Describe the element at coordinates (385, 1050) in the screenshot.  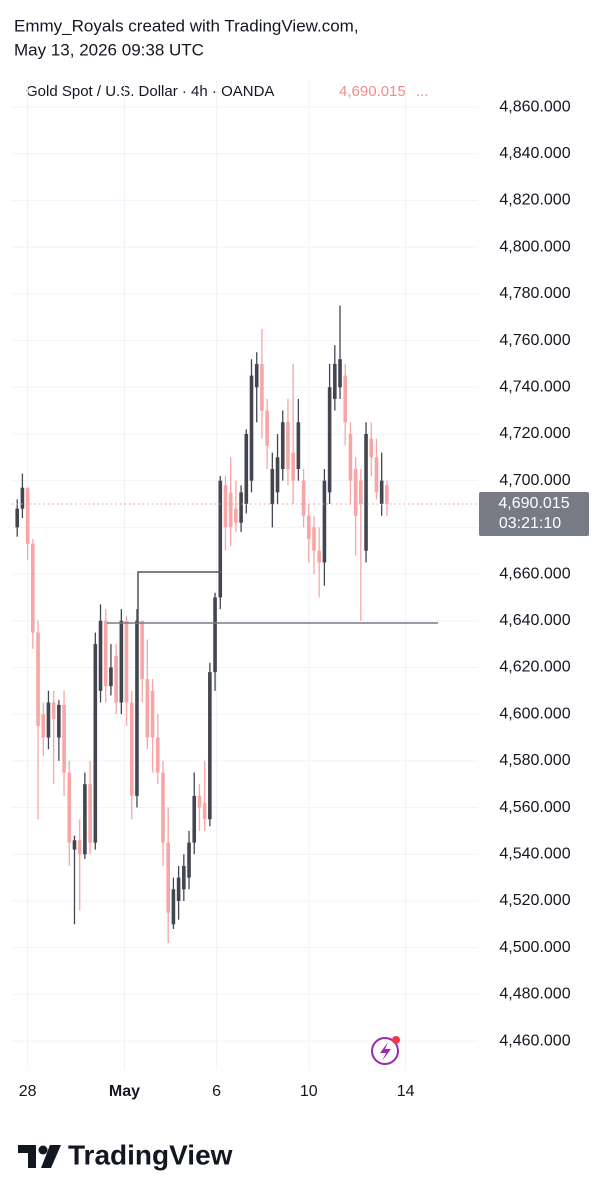
I see `lightning-icon` at that location.